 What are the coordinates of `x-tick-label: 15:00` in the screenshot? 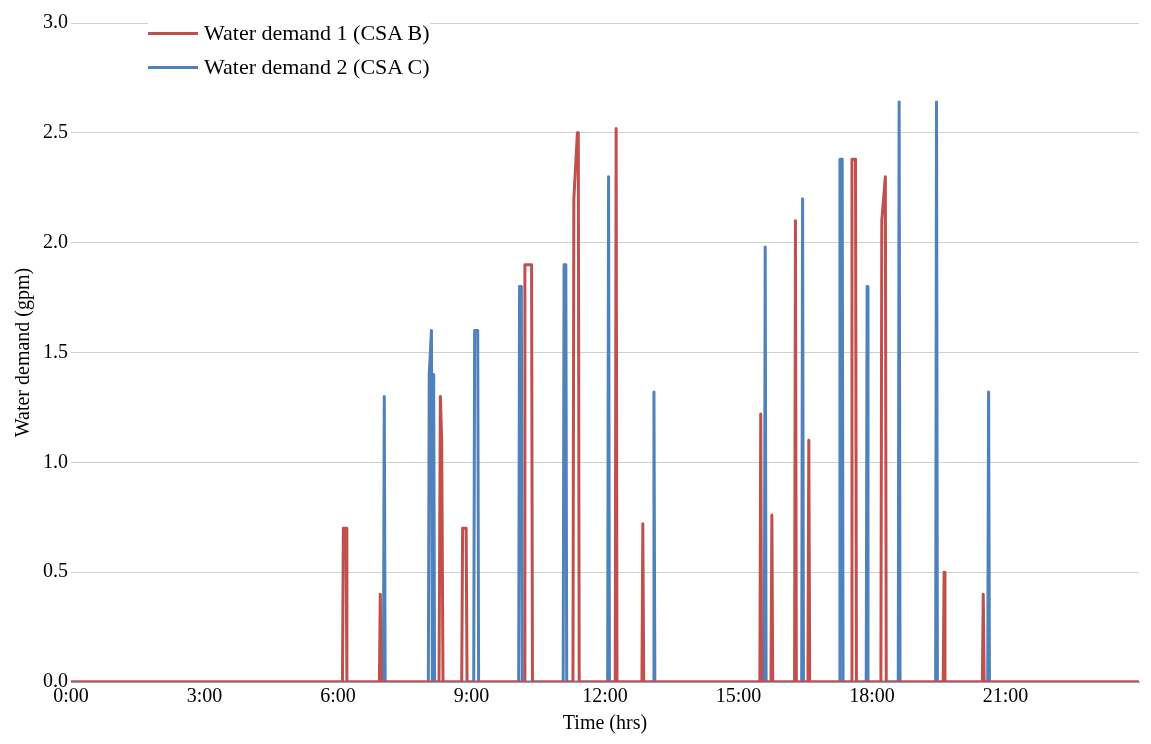 It's located at (738, 695).